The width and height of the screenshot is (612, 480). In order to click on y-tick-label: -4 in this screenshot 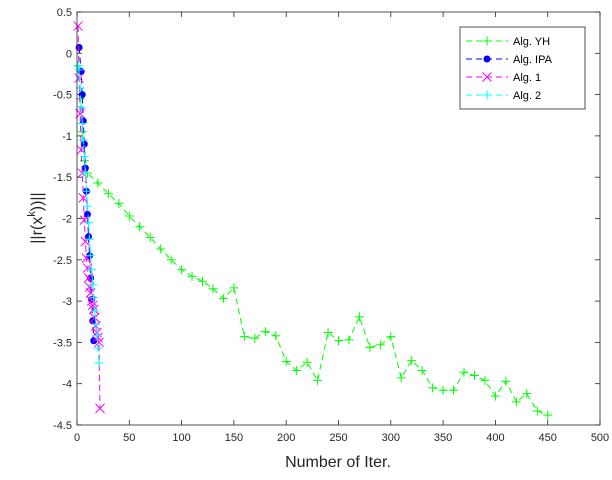, I will do `click(67, 385)`.